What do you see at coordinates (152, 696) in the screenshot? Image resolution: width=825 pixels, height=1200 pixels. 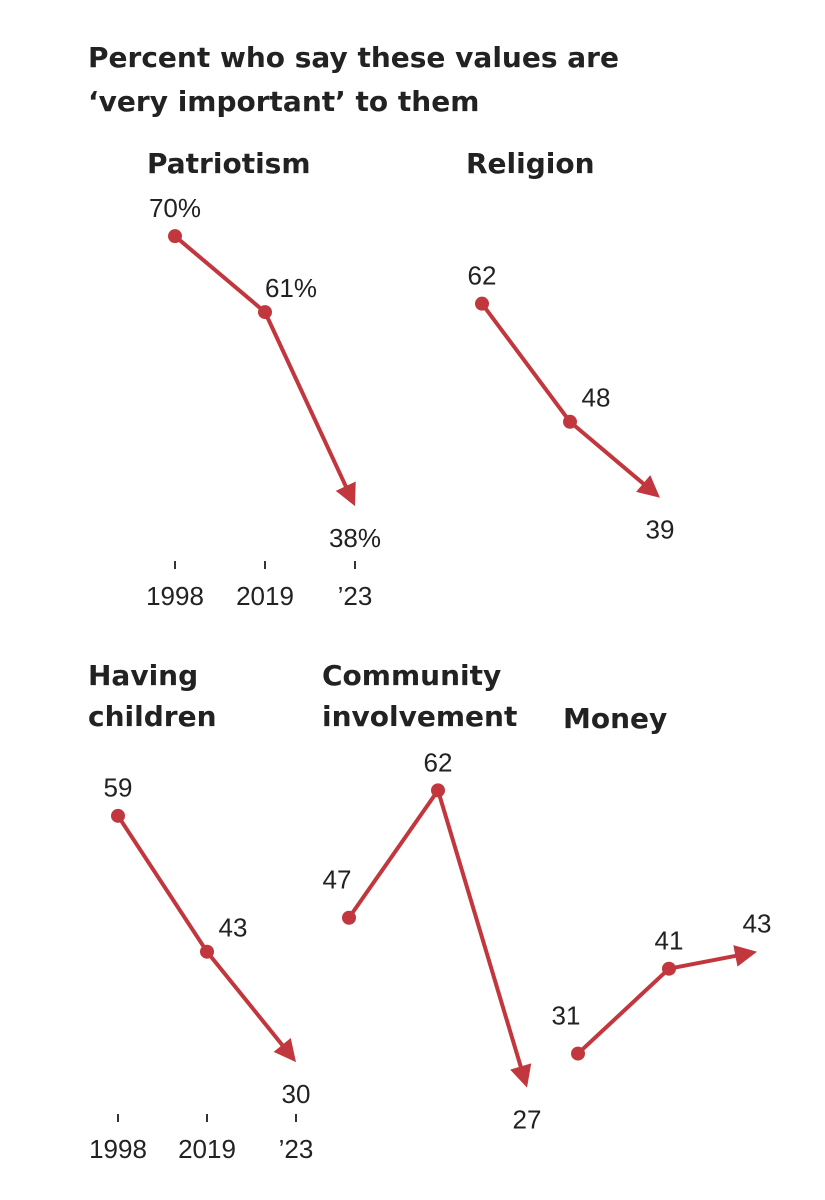 I see `panel-title: Having children` at bounding box center [152, 696].